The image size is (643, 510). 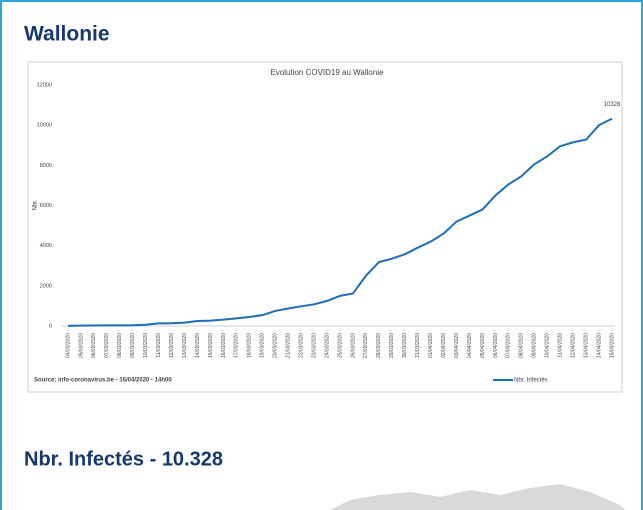 I want to click on x-tick-label: 20/03/2020, so click(x=276, y=345).